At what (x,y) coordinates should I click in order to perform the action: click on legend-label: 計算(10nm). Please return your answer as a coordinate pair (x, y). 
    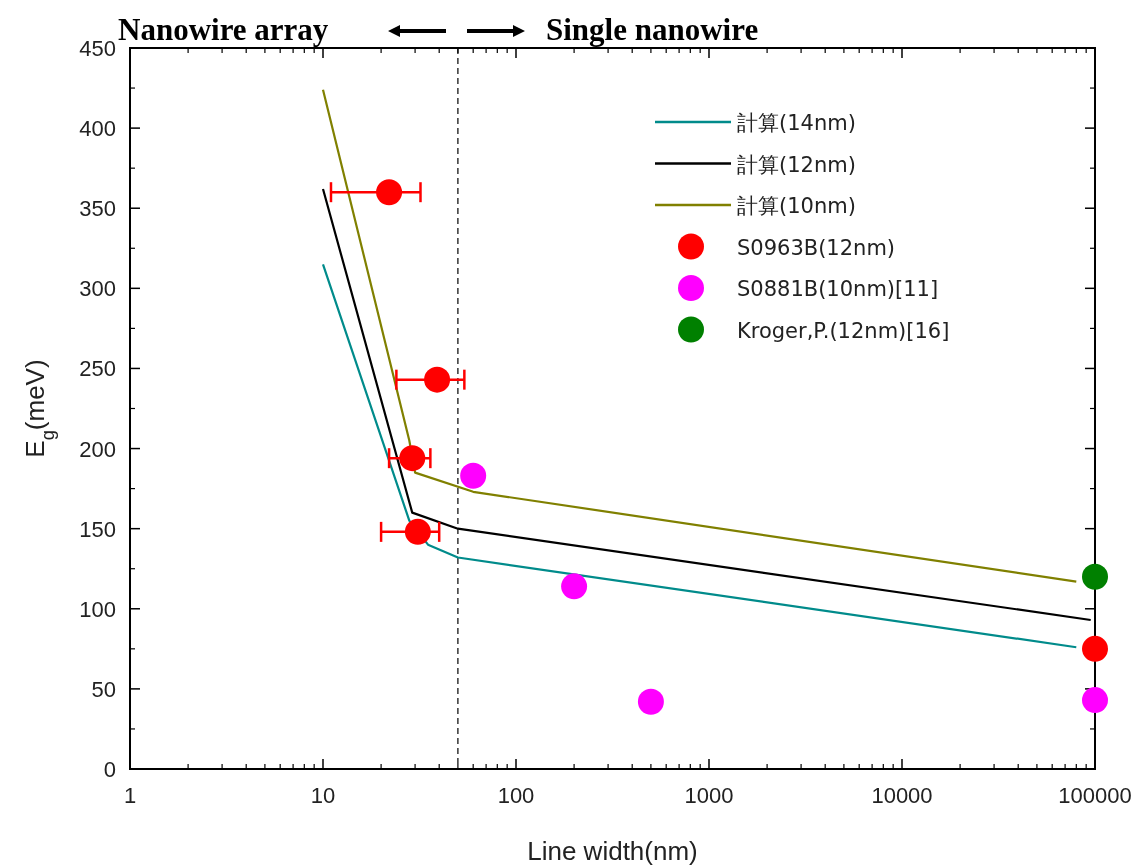
    Looking at the image, I should click on (796, 206).